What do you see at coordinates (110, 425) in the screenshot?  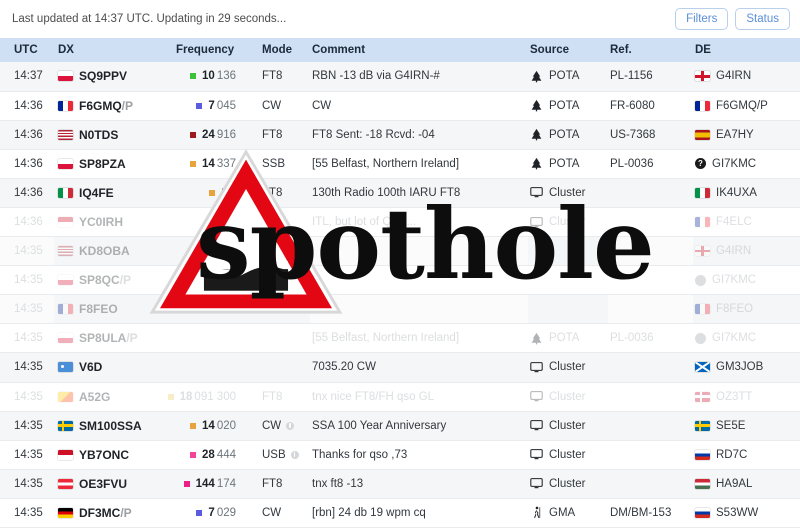 I see `dx-callsign: SM100SSA` at bounding box center [110, 425].